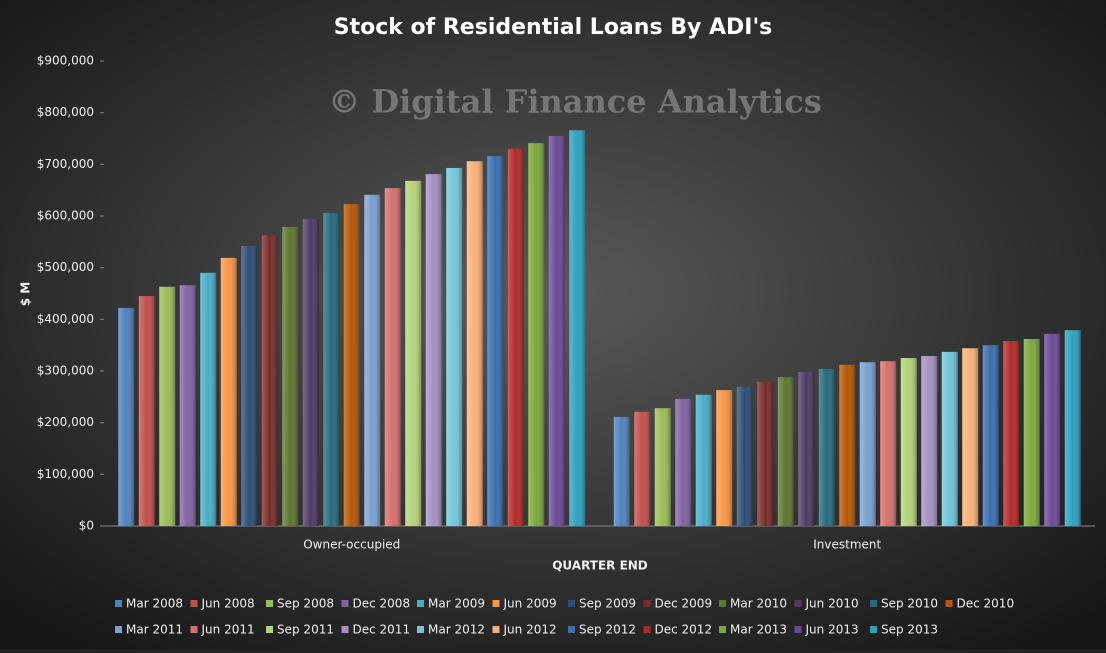  I want to click on watermark: © Digital Finance Analytics, so click(575, 102).